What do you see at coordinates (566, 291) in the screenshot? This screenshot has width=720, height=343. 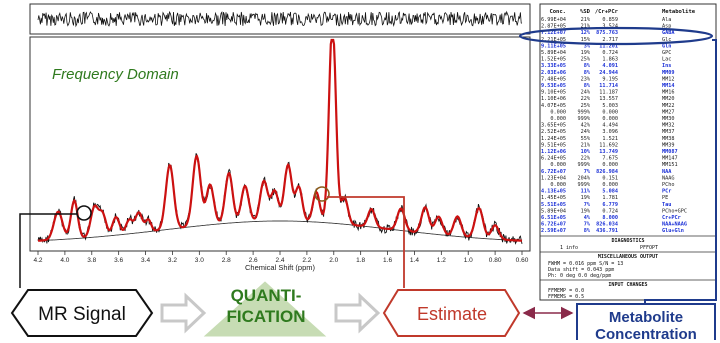 I see `input-line-1: FFMEMP = 0.0` at bounding box center [566, 291].